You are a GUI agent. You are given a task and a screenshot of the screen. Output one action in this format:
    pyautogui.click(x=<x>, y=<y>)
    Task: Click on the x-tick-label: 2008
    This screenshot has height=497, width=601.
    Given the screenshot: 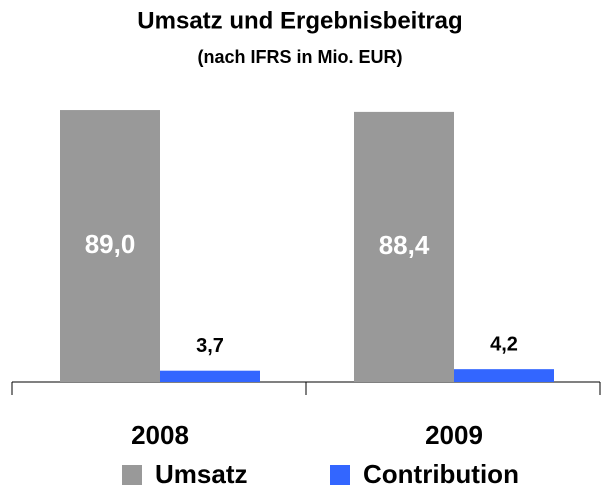 What is the action you would take?
    pyautogui.click(x=160, y=435)
    